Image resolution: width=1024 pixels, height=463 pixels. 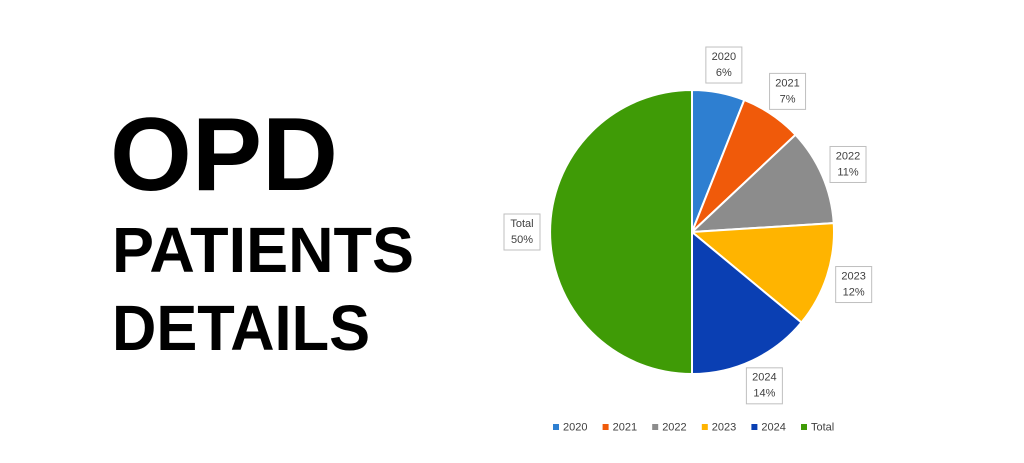 I want to click on data-label-category: 2021, so click(x=787, y=83).